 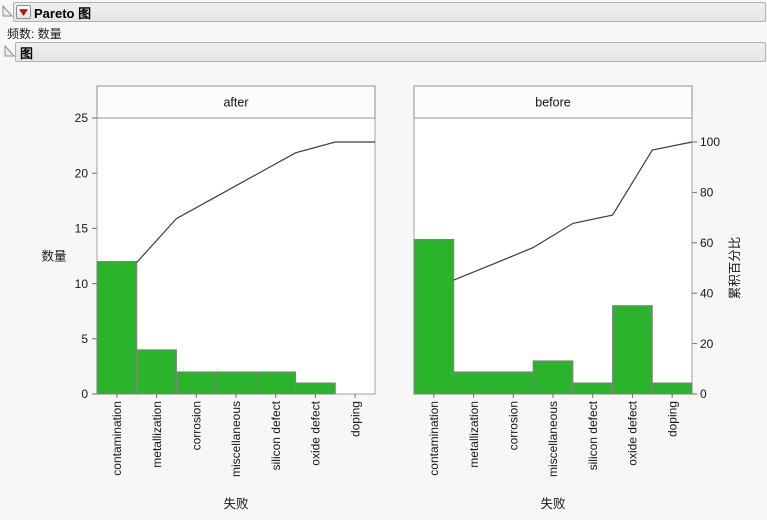 I want to click on outline-header-pareto: Pareto 图, so click(x=389, y=12).